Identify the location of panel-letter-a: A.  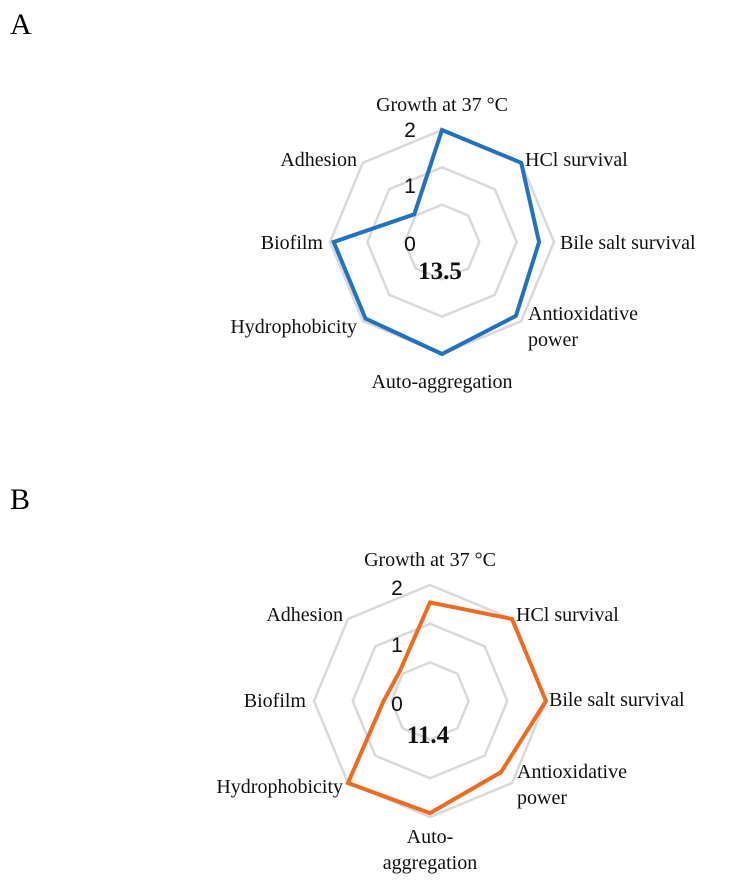
(21, 24).